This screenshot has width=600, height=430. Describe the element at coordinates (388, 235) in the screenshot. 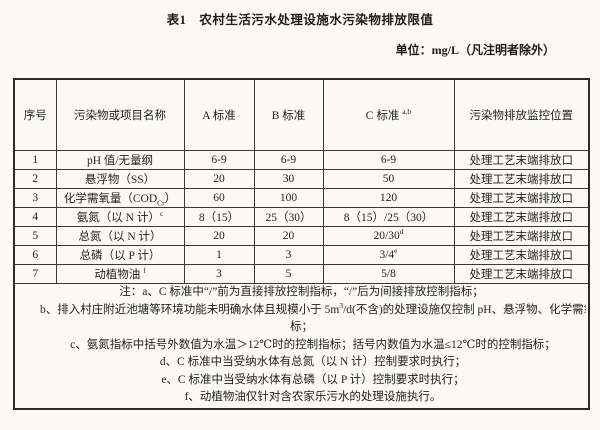

I see `cell-std-c: 20/30d` at that location.